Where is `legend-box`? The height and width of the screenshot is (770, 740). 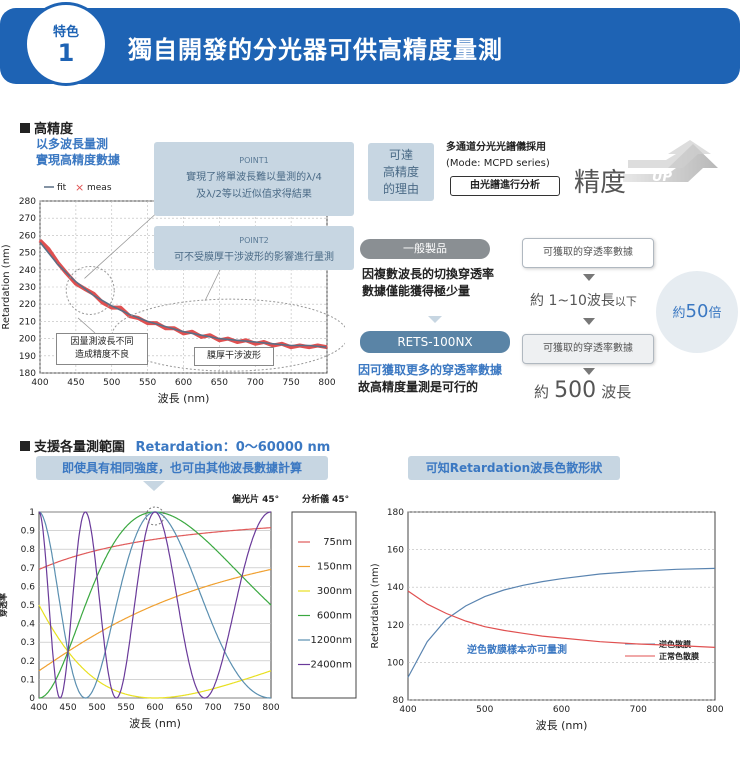 legend-box is located at coordinates (324, 605).